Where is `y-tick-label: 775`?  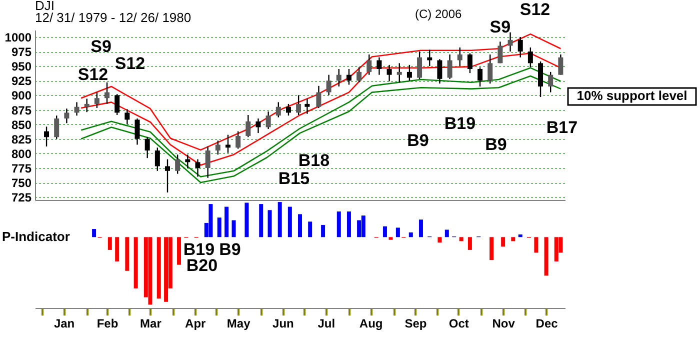
y-tick-label: 775 is located at coordinates (21, 168).